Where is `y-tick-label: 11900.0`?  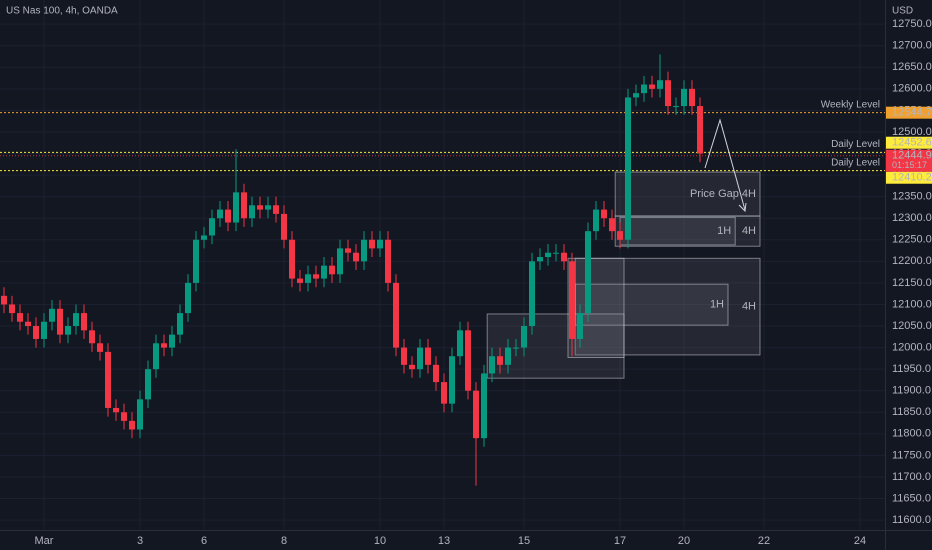 y-tick-label: 11900.0 is located at coordinates (911, 391).